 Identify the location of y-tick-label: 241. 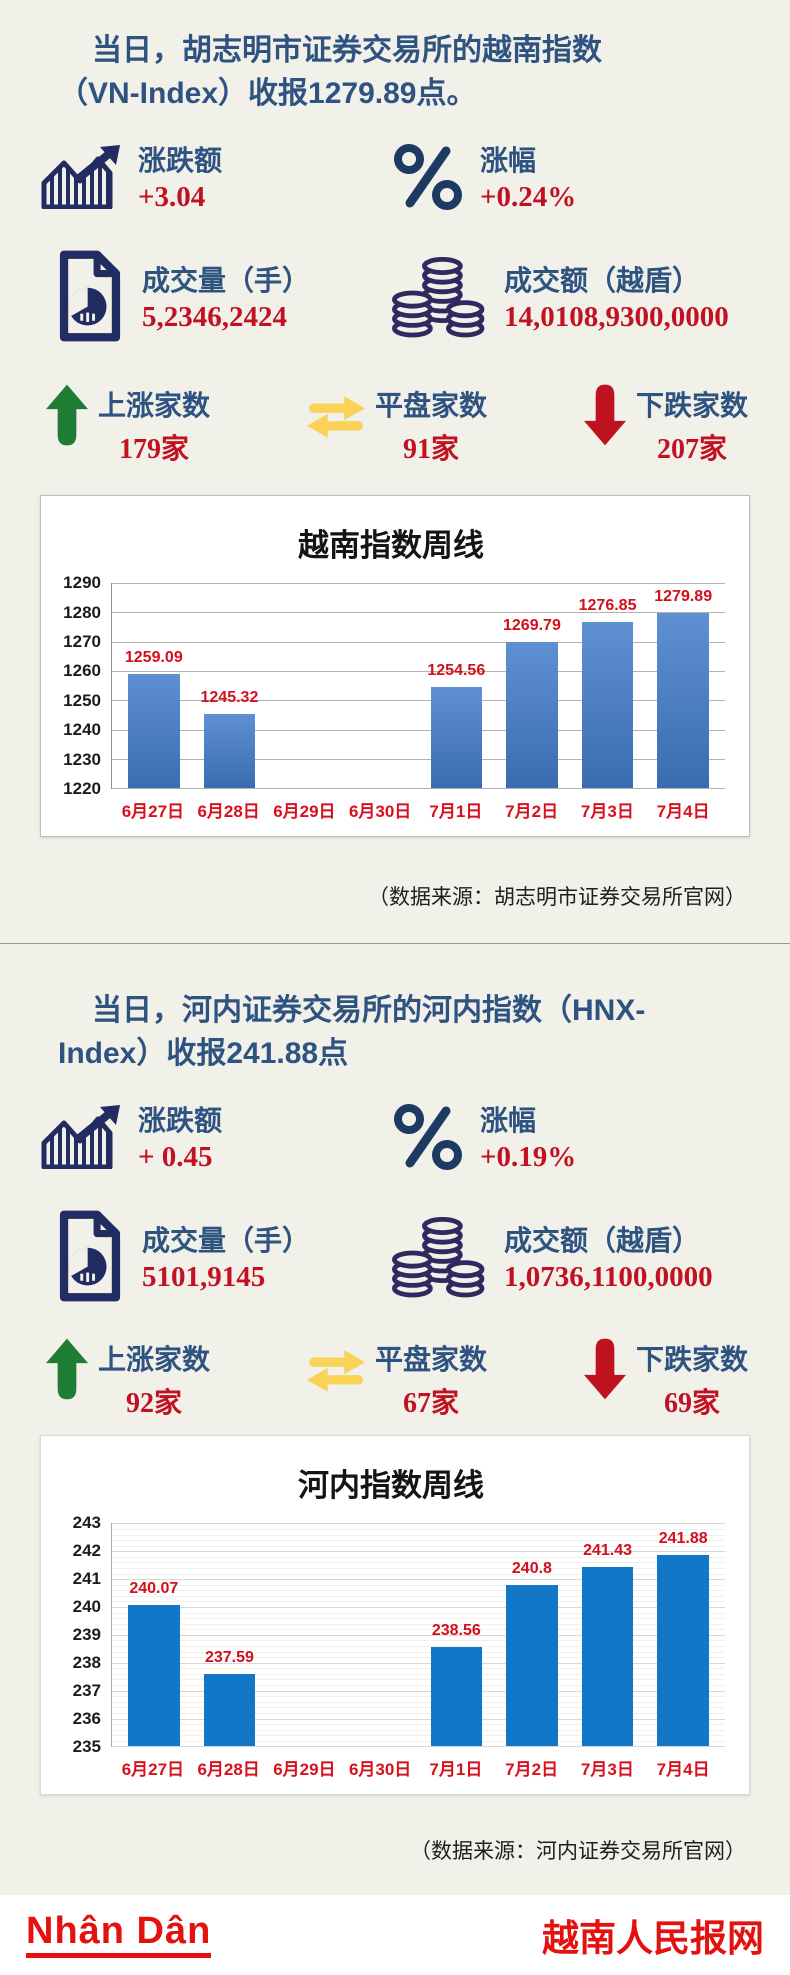
(86, 1579).